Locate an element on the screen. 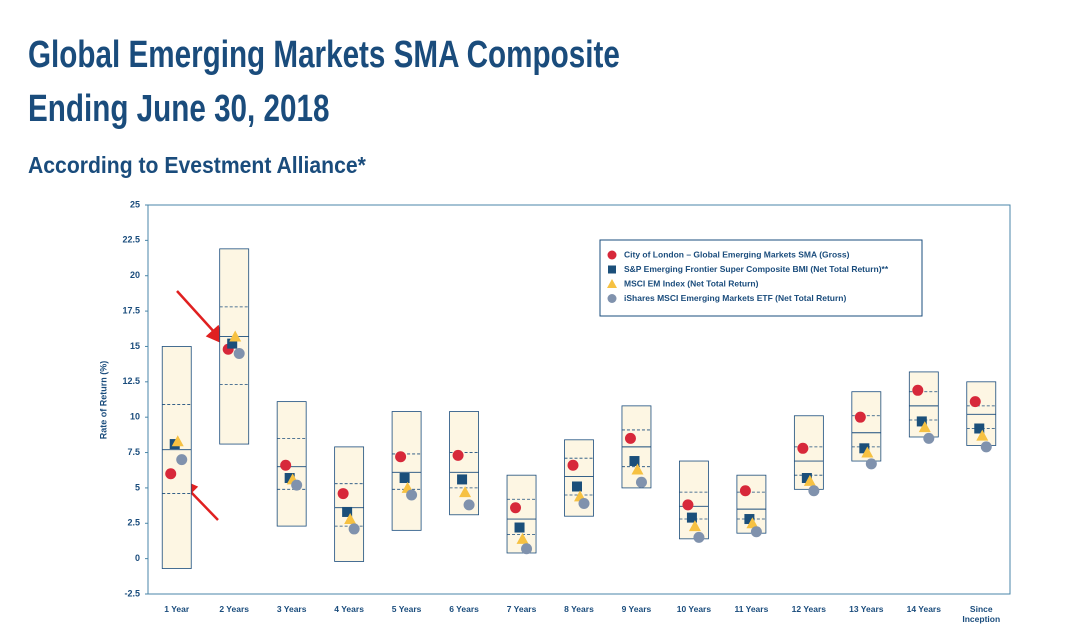 This screenshot has width=1089, height=634. x-tick-label: 3 Years is located at coordinates (291, 609).